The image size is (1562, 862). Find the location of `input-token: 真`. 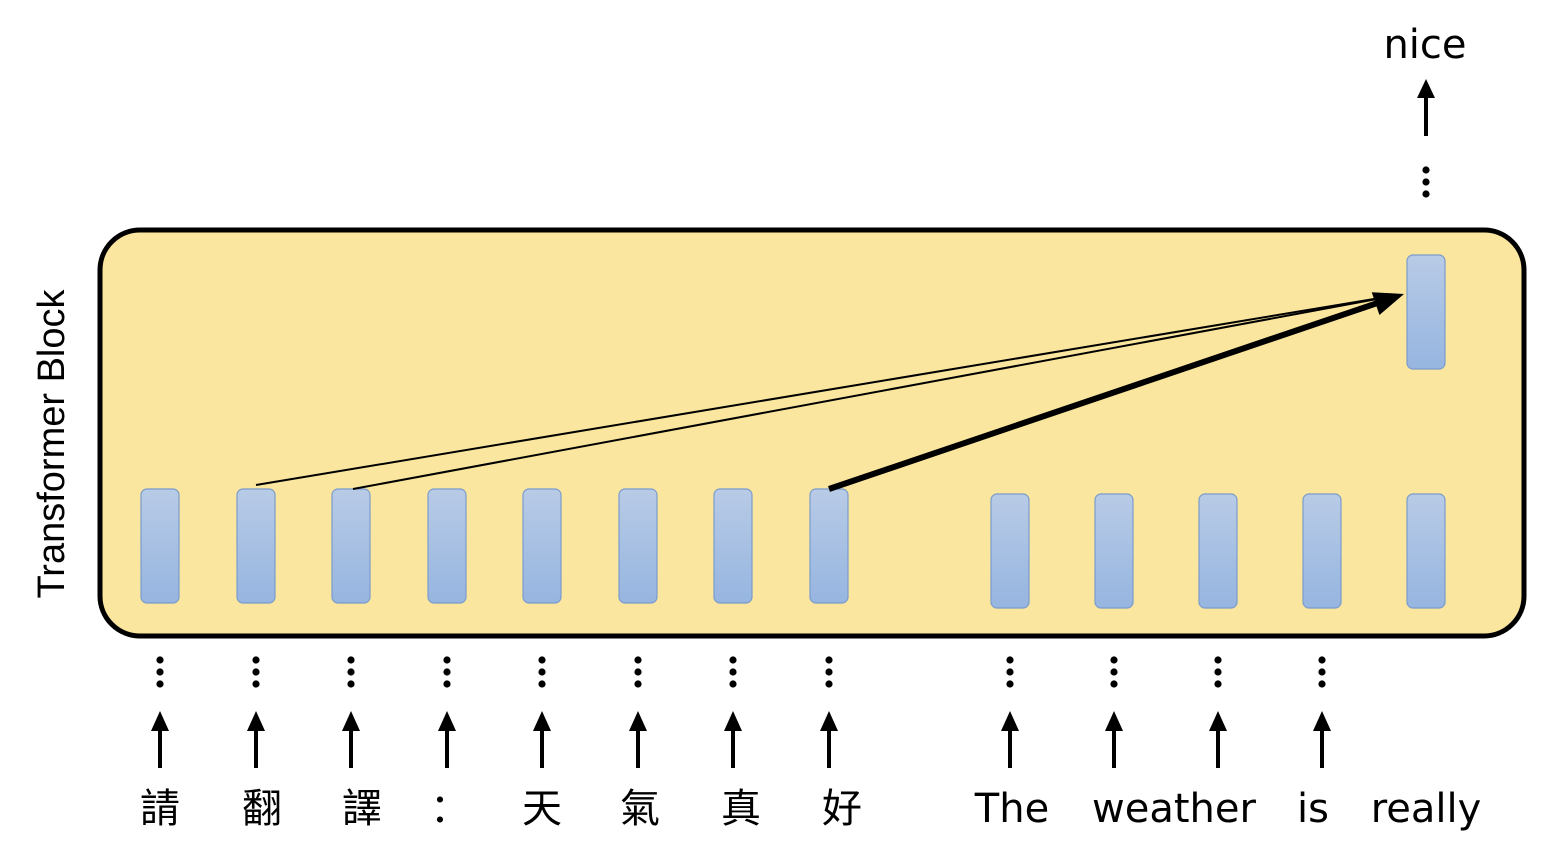

input-token: 真 is located at coordinates (741, 809).